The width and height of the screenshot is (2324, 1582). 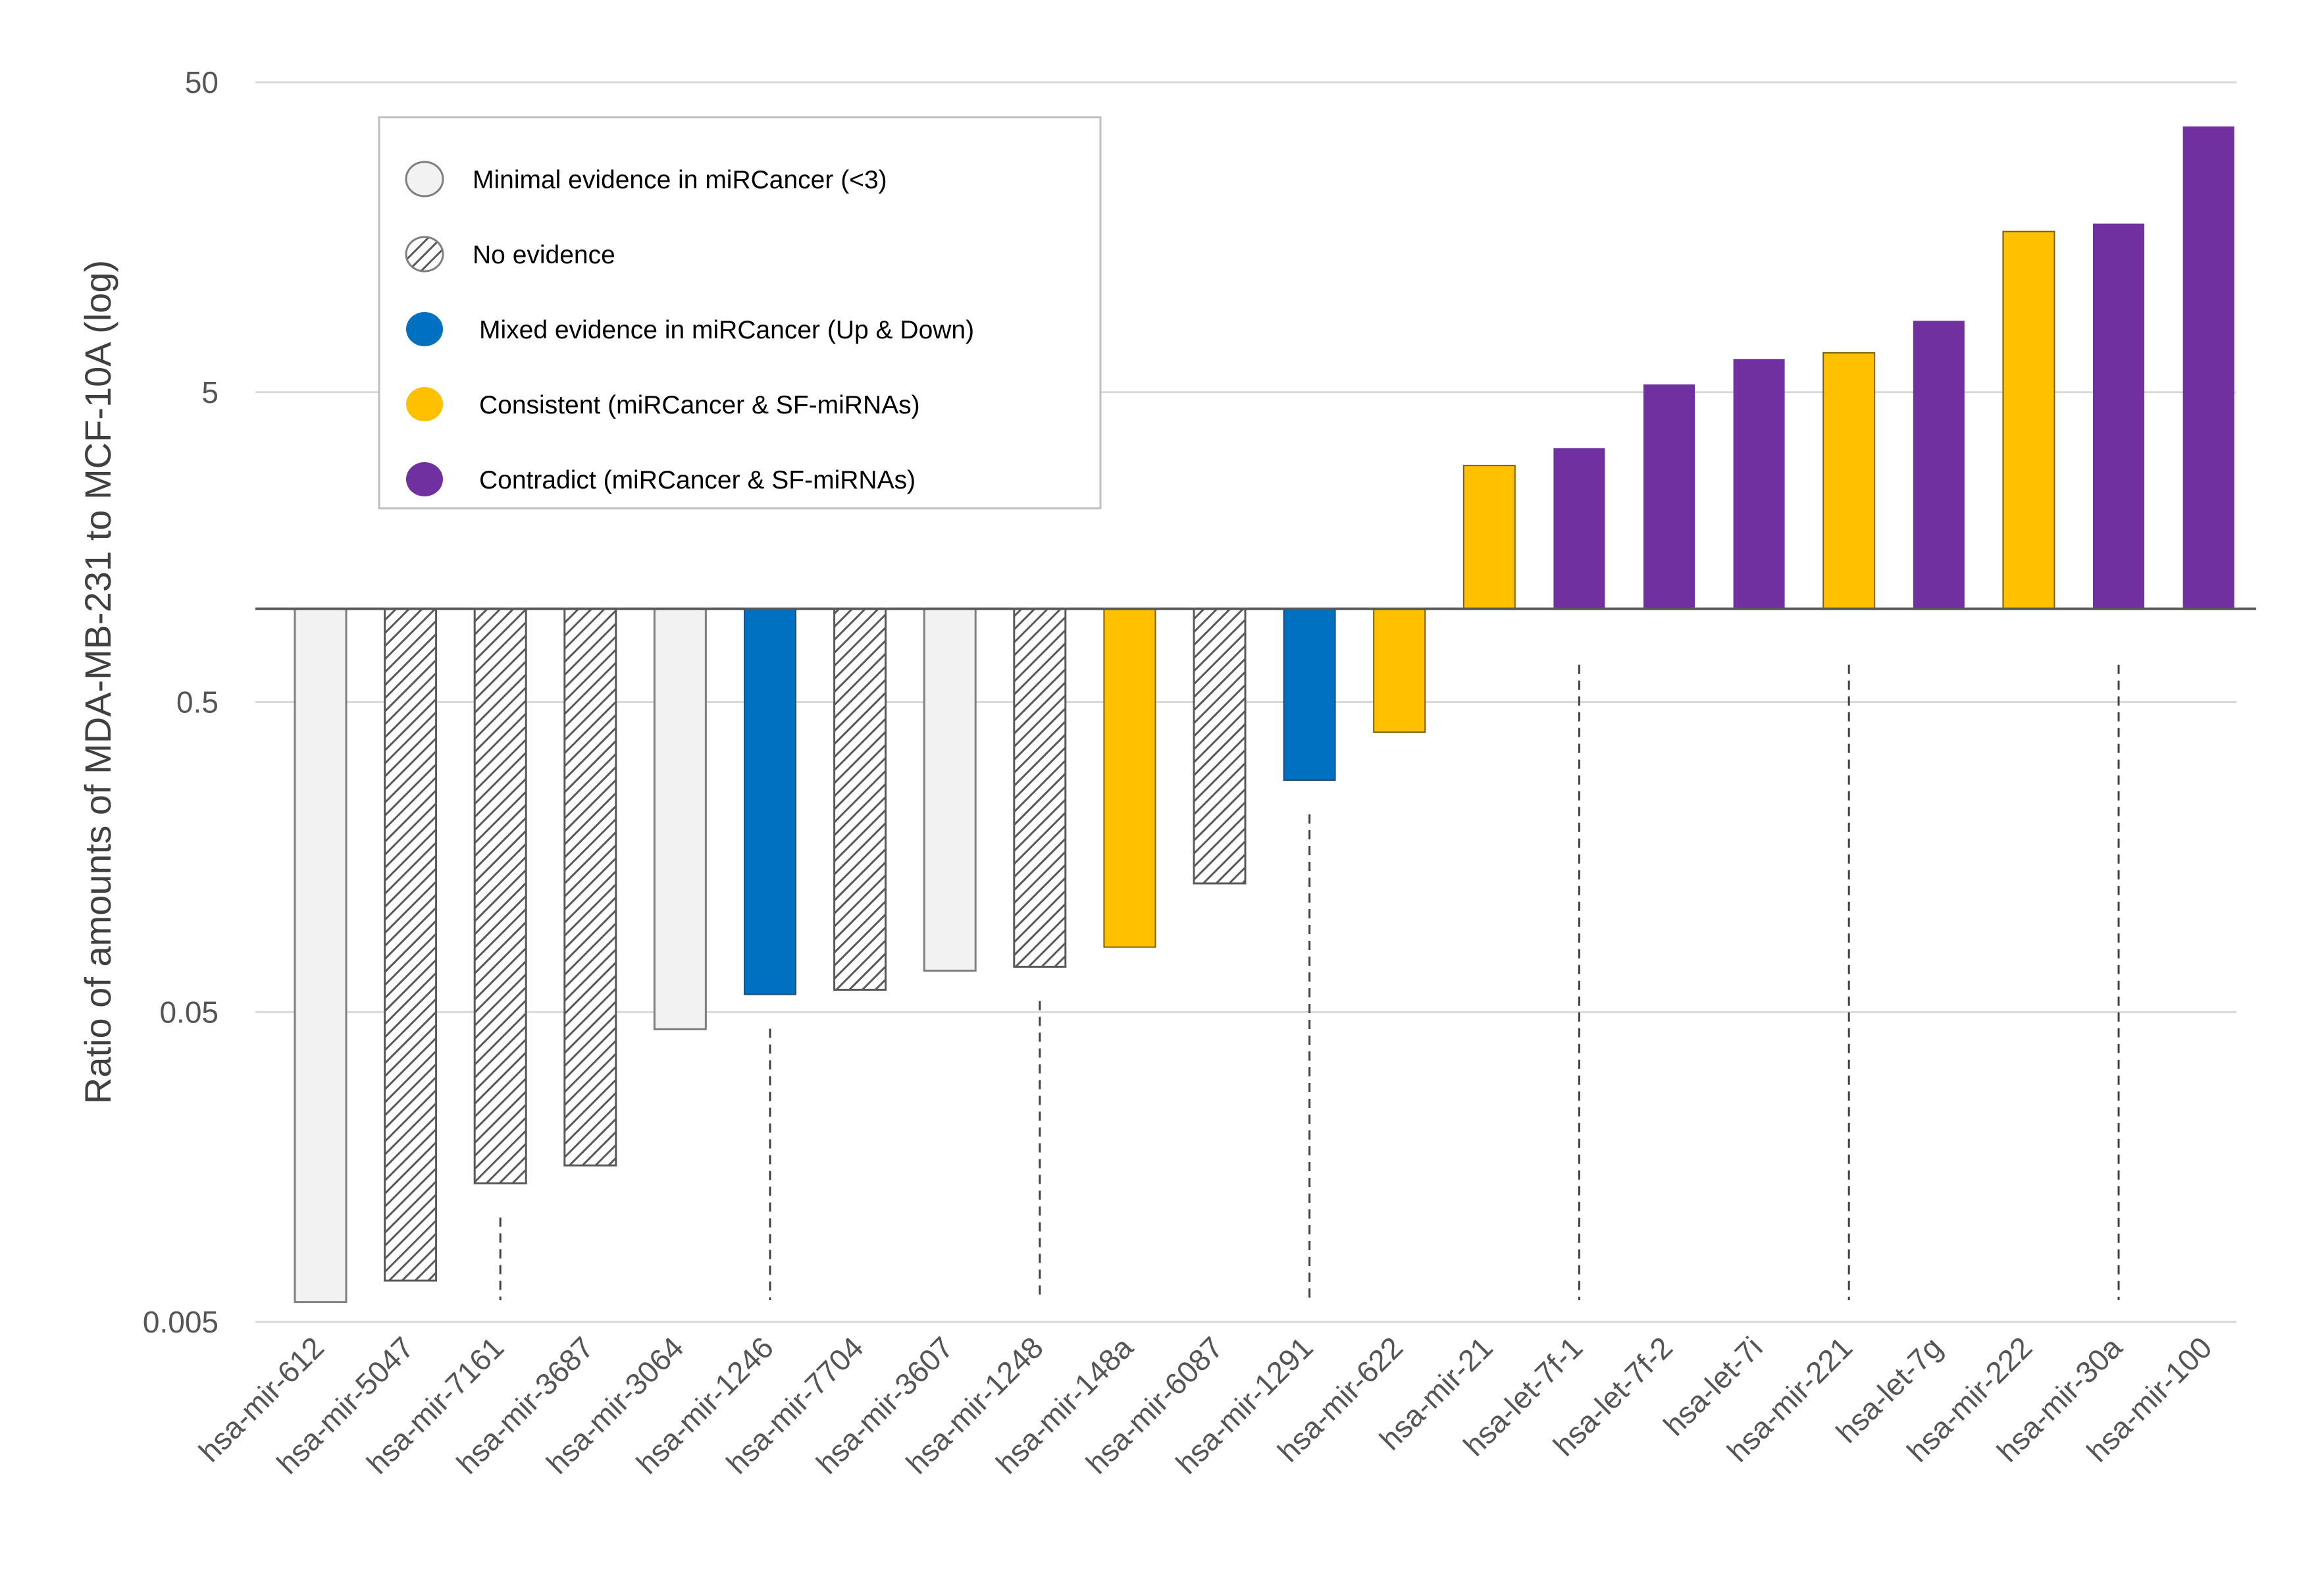 I want to click on legend-label-minimal: Minimal evidence in miRCancer (<3), so click(x=680, y=180).